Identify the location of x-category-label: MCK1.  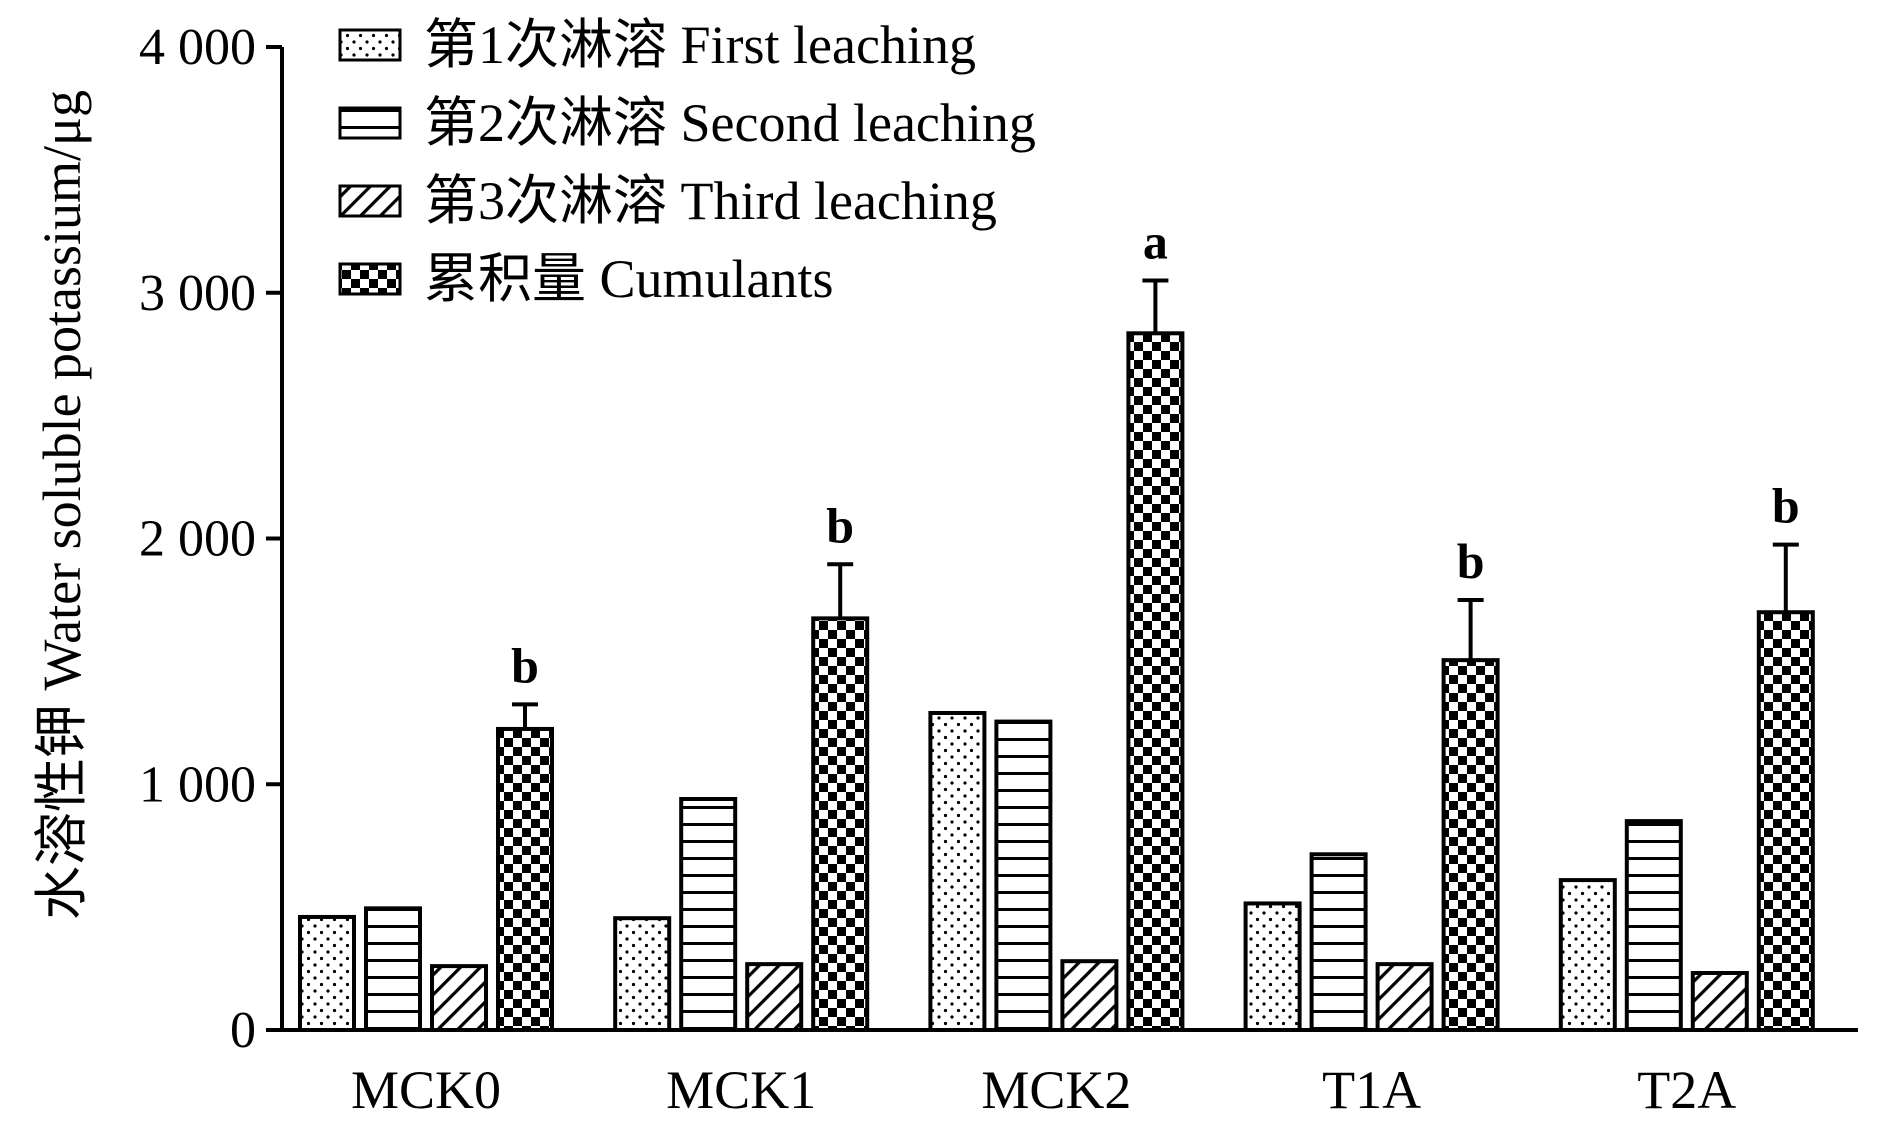
(741, 1090).